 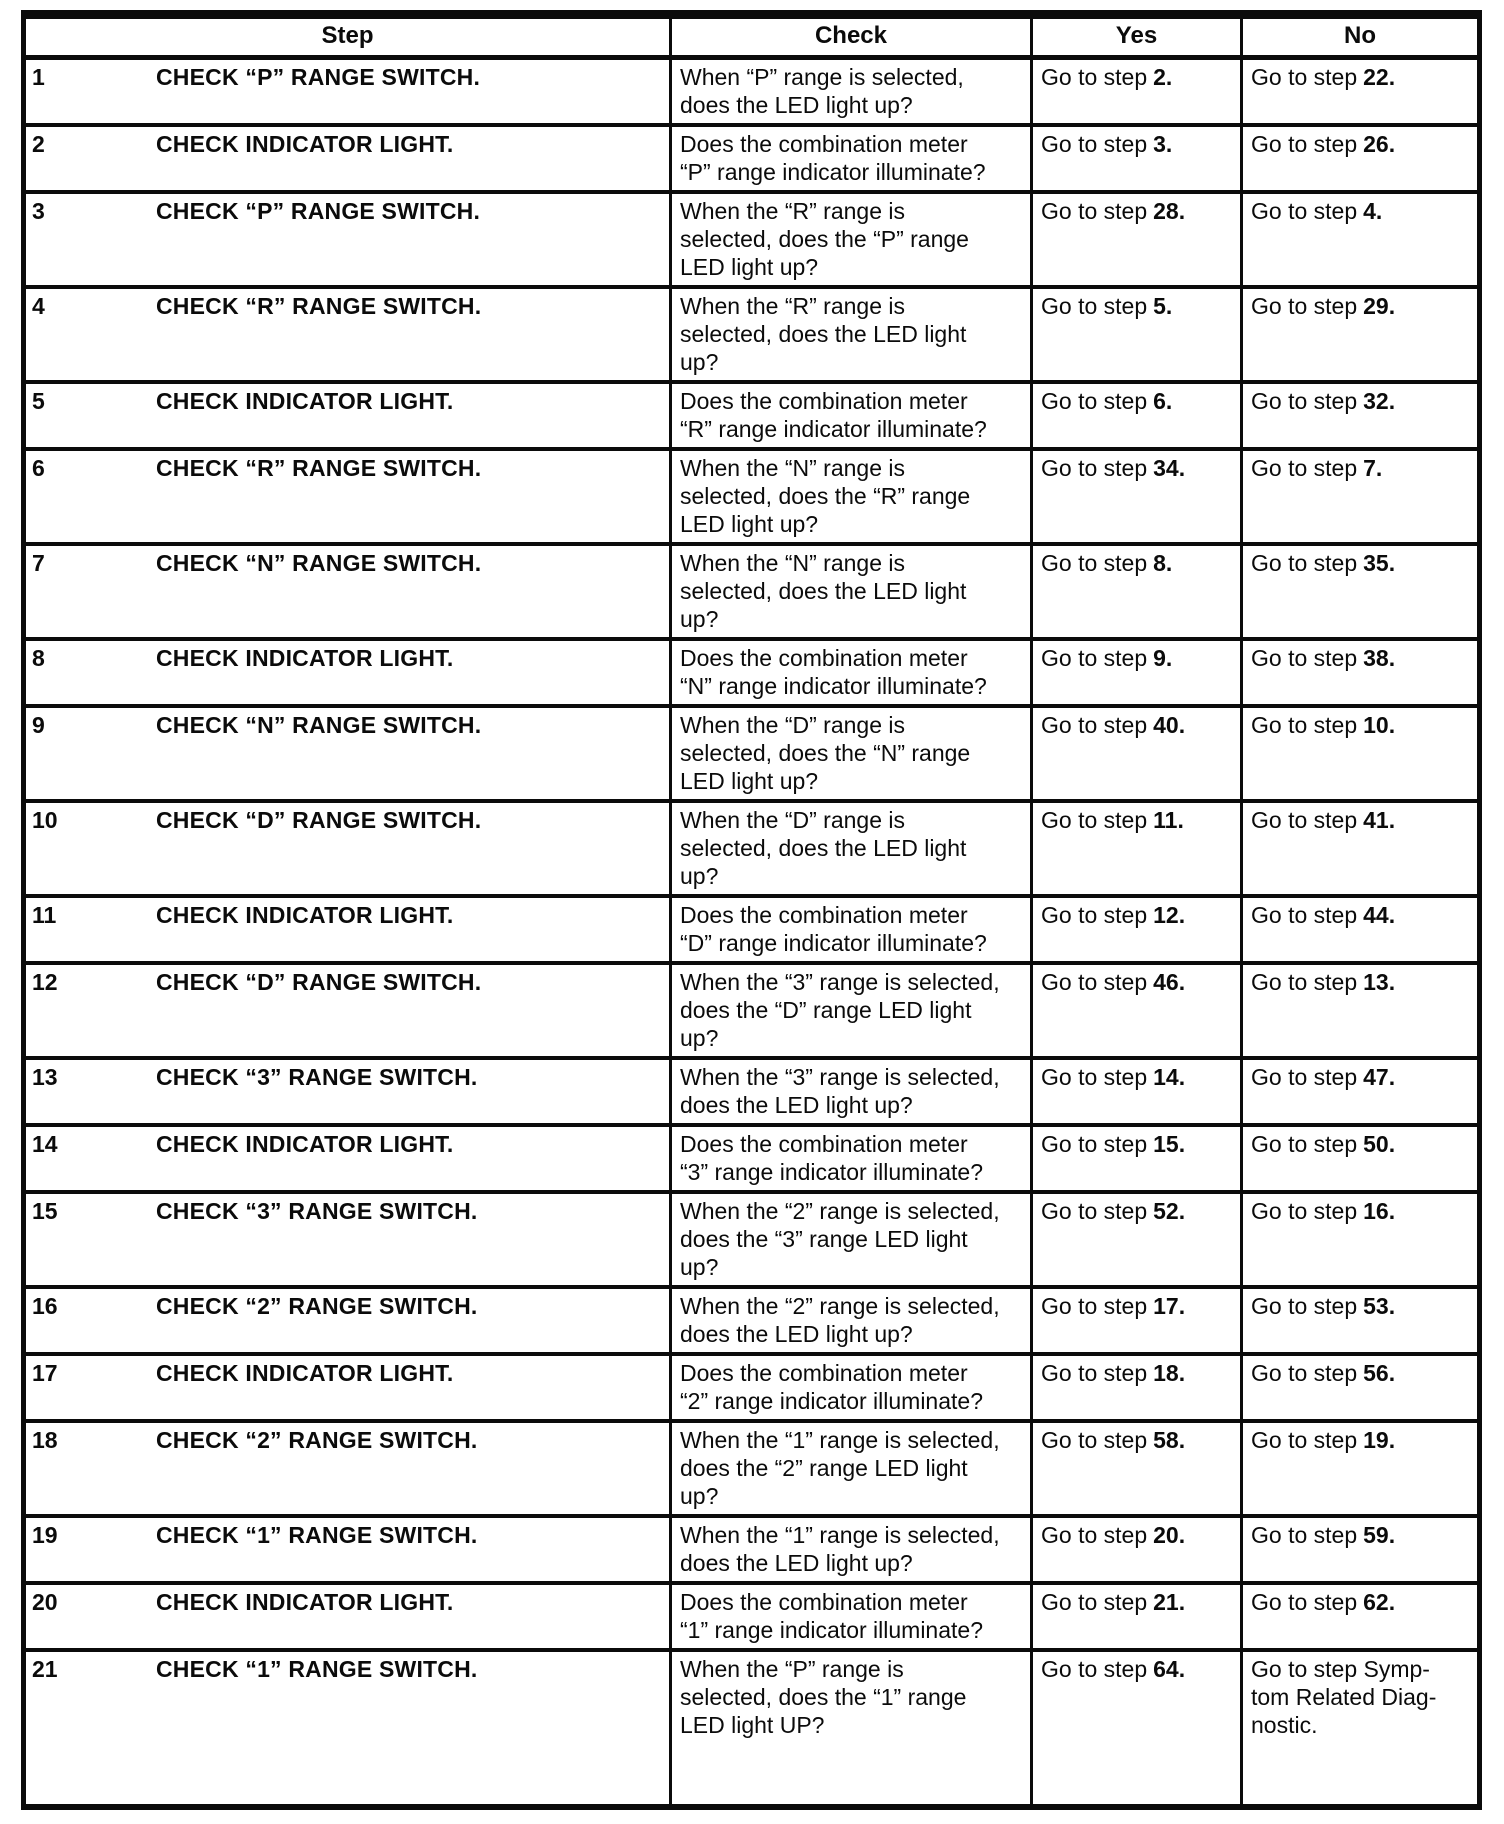 What do you see at coordinates (317, 1211) in the screenshot?
I see `step-action-label: CHECK “3” RANGE SWITCH.` at bounding box center [317, 1211].